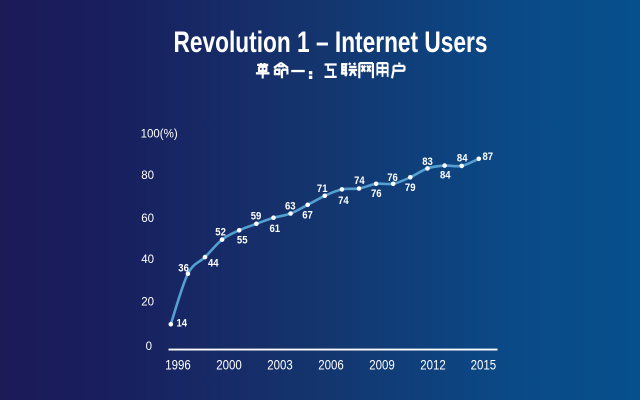 The image size is (640, 400). I want to click on svg-text: 44, so click(213, 263).